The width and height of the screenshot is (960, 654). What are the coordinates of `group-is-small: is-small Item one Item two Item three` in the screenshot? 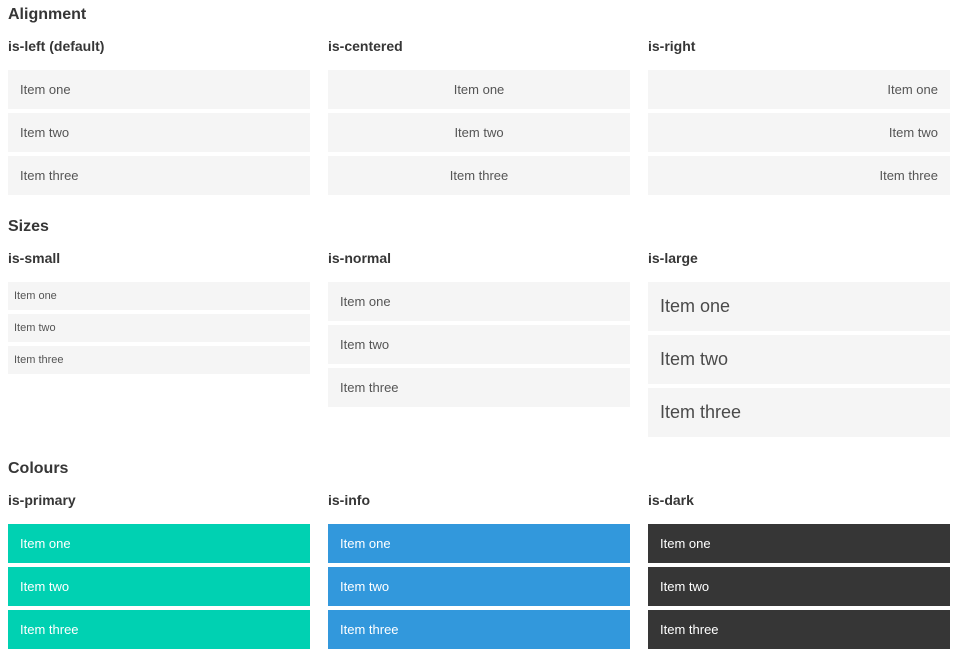 It's located at (159, 312).